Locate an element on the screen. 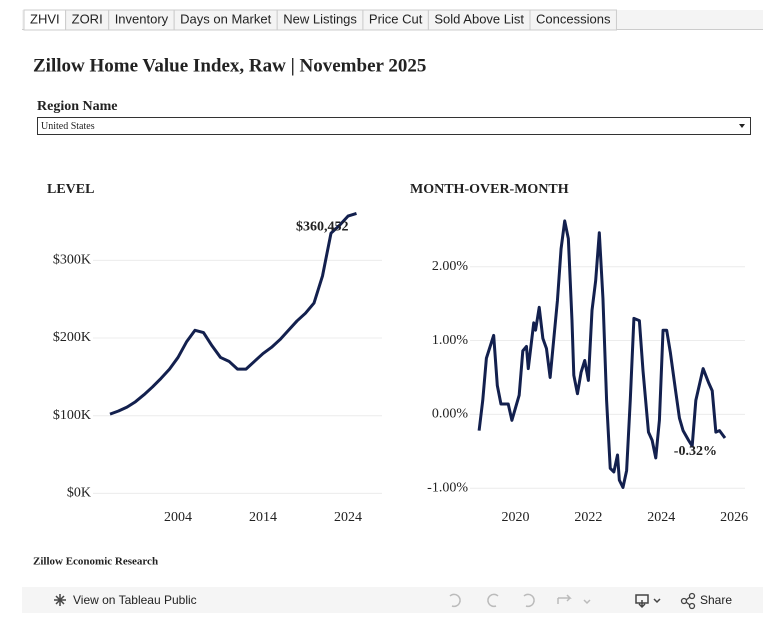 The image size is (780, 626). tab-label: ZHVI is located at coordinates (45, 18).